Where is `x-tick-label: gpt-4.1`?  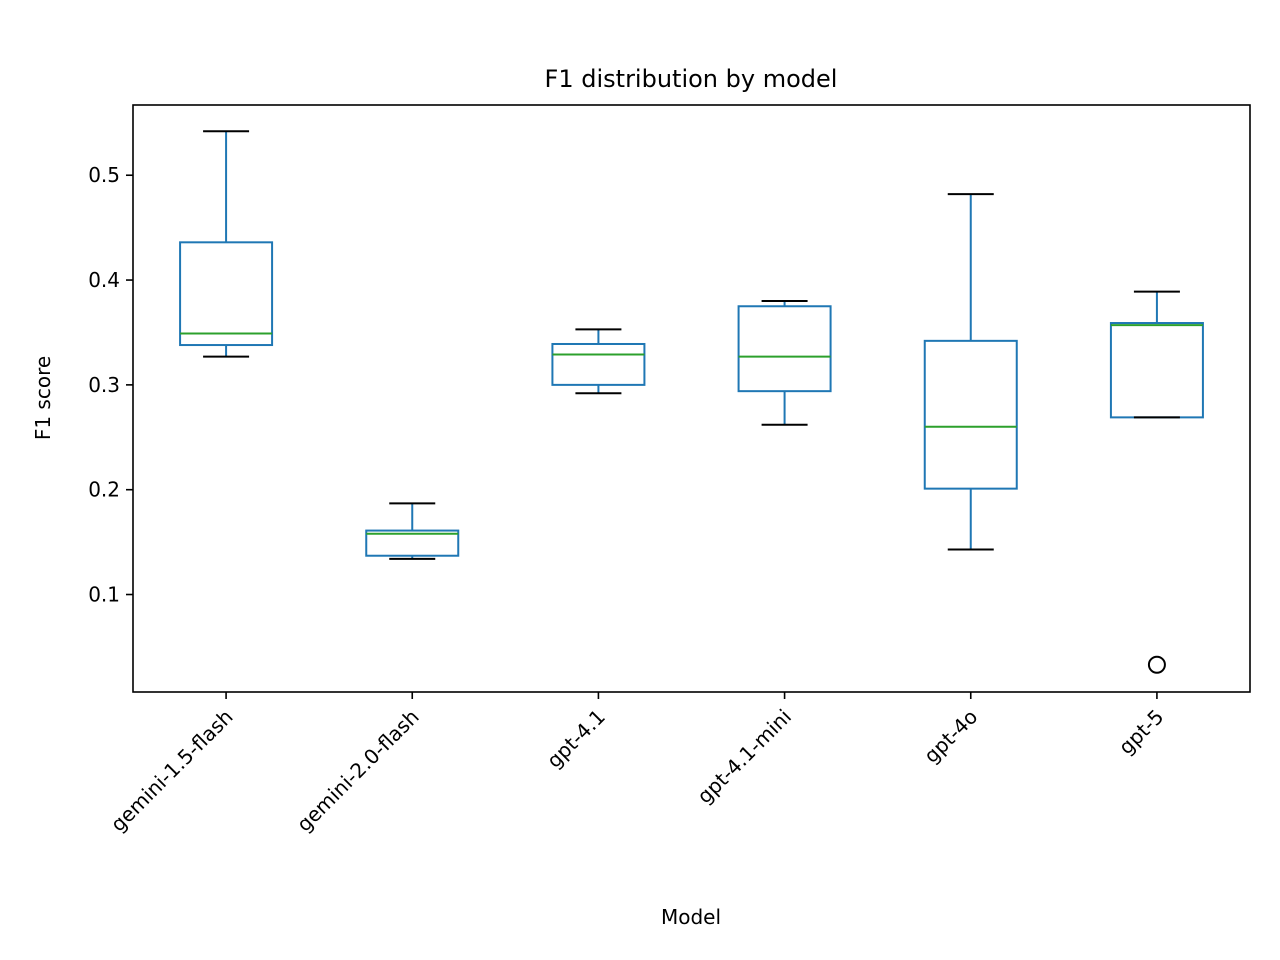
x-tick-label: gpt-4.1 is located at coordinates (576, 739).